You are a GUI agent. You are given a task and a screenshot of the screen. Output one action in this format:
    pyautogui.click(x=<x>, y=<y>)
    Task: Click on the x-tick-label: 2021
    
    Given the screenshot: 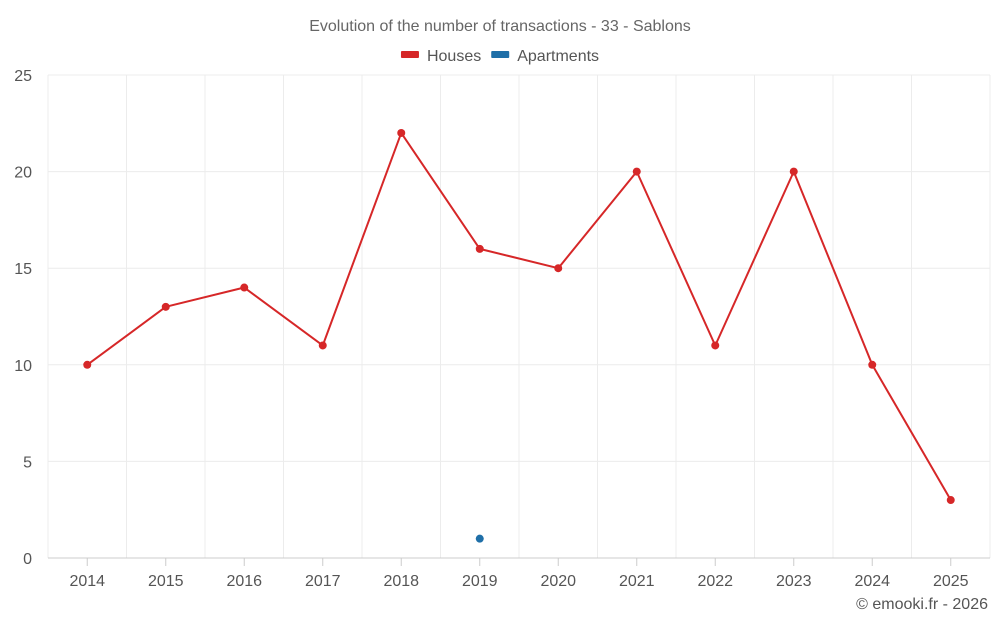 What is the action you would take?
    pyautogui.click(x=637, y=581)
    